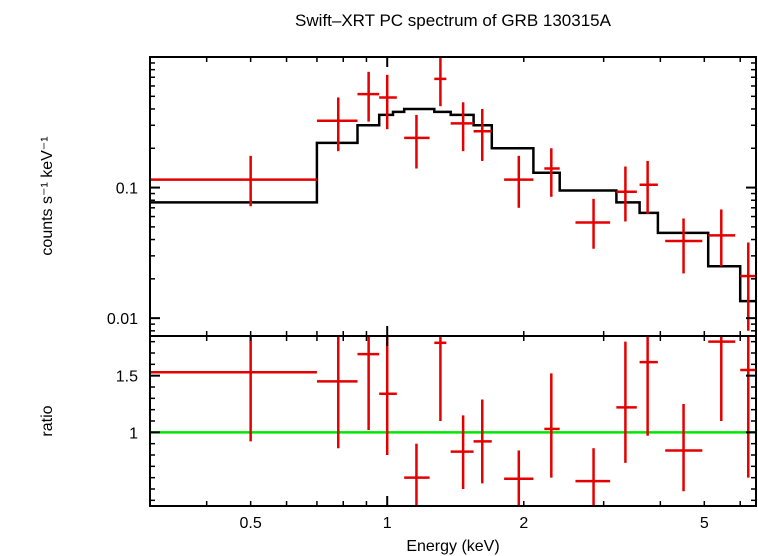 The height and width of the screenshot is (556, 758). Describe the element at coordinates (47, 420) in the screenshot. I see `ratio-y-axis-label: ratio` at that location.